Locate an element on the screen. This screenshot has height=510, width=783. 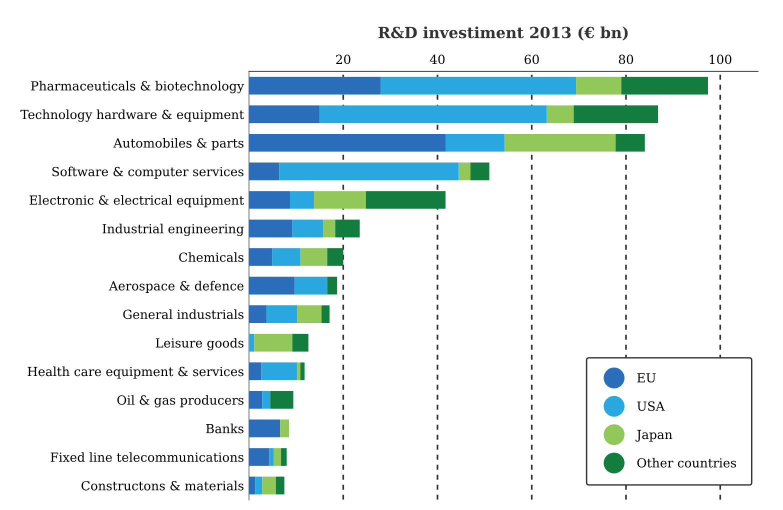
x-tick-label: 100 is located at coordinates (721, 59).